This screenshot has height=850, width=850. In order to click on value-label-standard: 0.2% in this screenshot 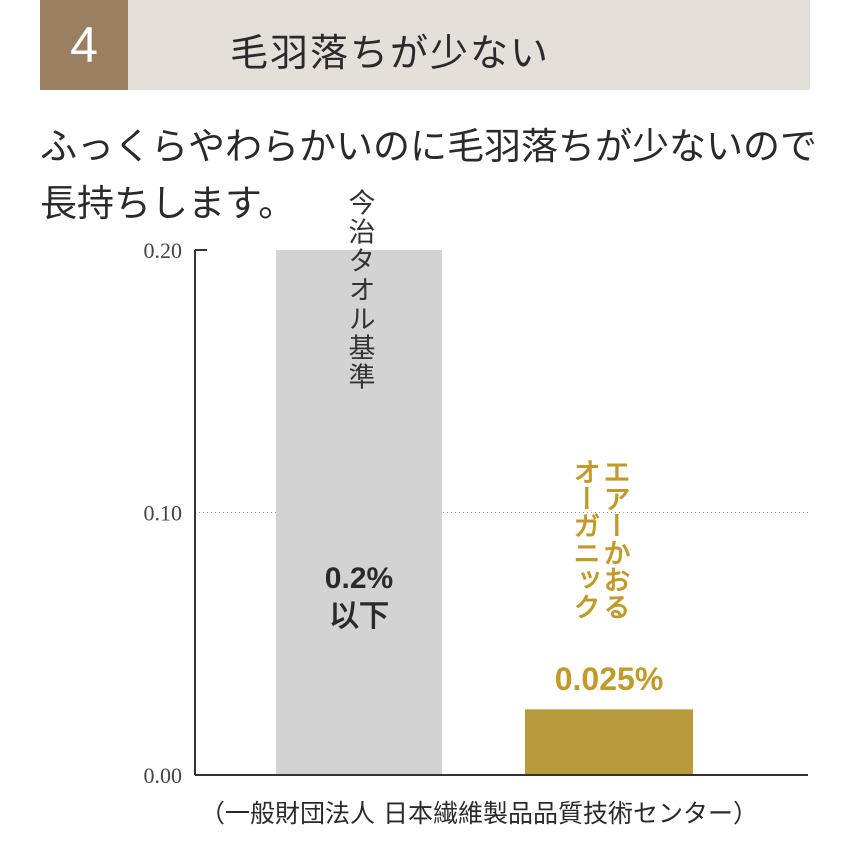, I will do `click(359, 578)`.